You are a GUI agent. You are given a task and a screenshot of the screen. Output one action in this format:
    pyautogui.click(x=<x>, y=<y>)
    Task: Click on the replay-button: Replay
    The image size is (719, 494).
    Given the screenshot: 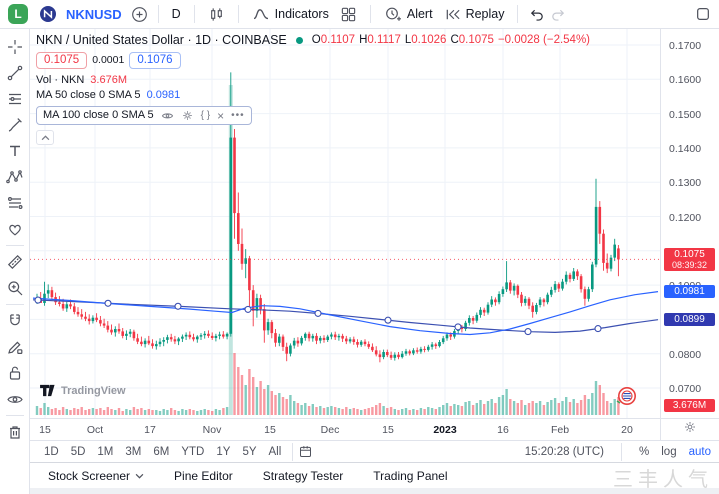 What is the action you would take?
    pyautogui.click(x=474, y=14)
    